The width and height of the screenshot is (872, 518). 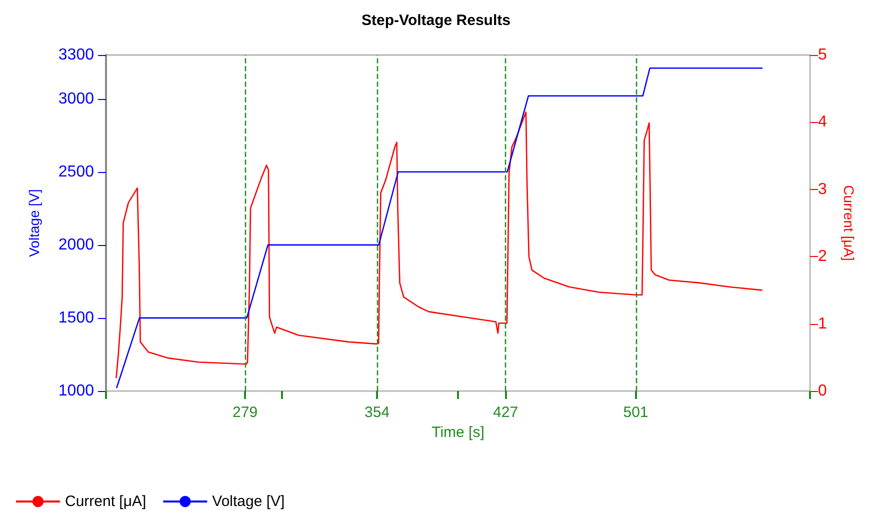 What do you see at coordinates (822, 257) in the screenshot?
I see `y2-tick-label: 2` at bounding box center [822, 257].